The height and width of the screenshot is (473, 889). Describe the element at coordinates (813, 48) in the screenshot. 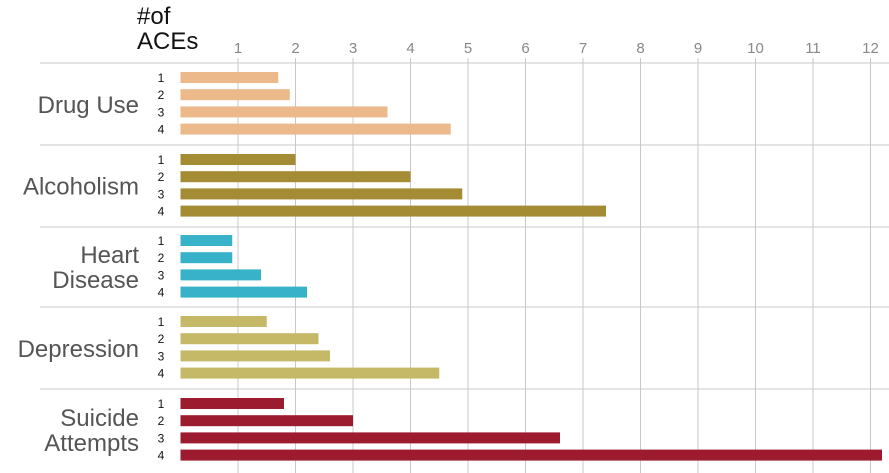

I see `x-tick-label: 11` at that location.